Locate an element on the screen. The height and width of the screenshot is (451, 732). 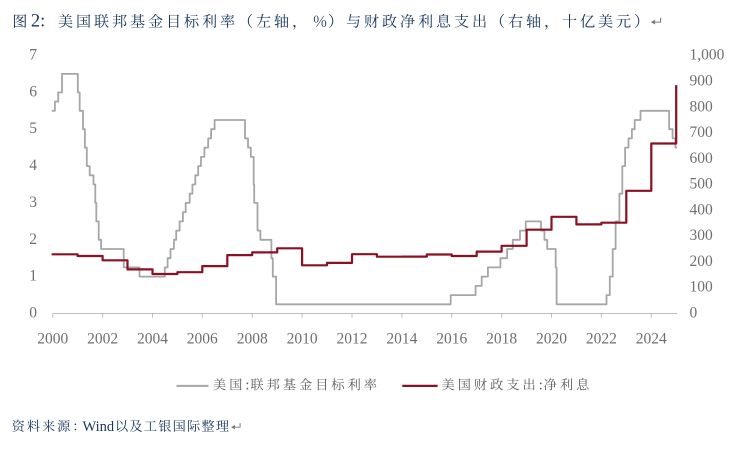
svg-text: 5 is located at coordinates (33, 128).